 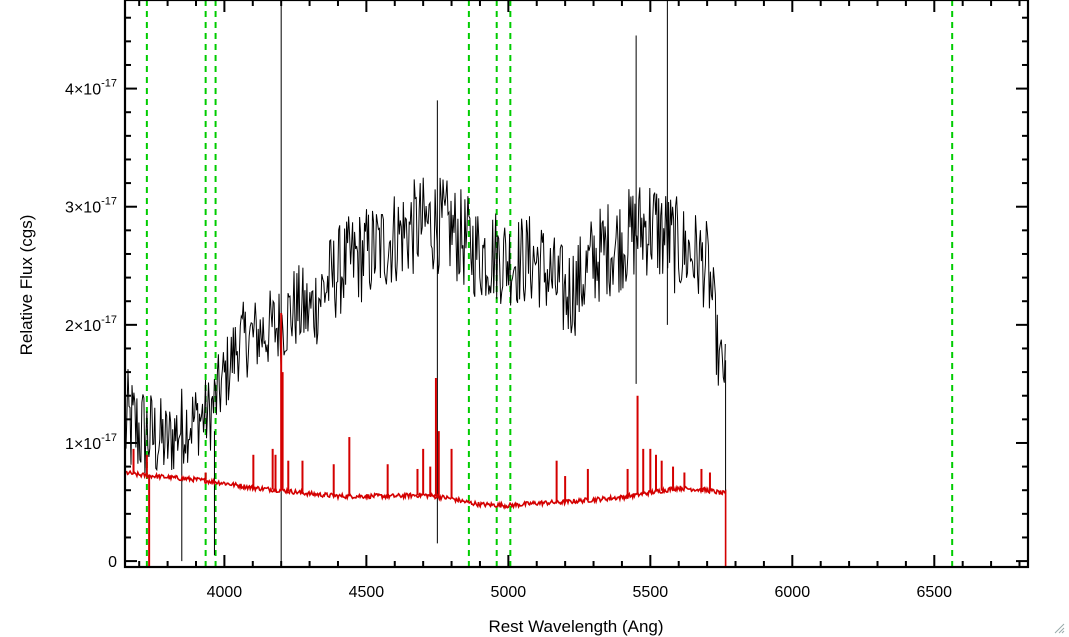 What do you see at coordinates (934, 592) in the screenshot?
I see `x-tick-label: 6500` at bounding box center [934, 592].